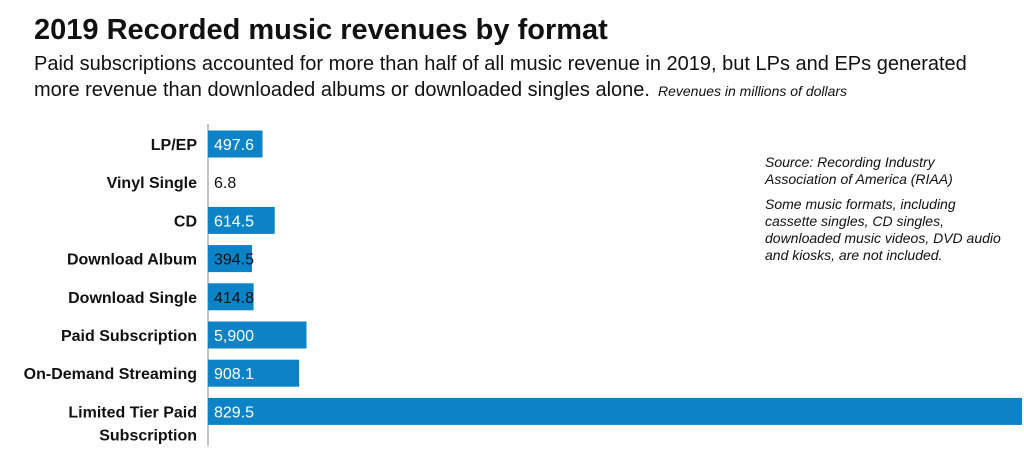 This screenshot has width=1024, height=460. I want to click on category-label: CD, so click(185, 221).